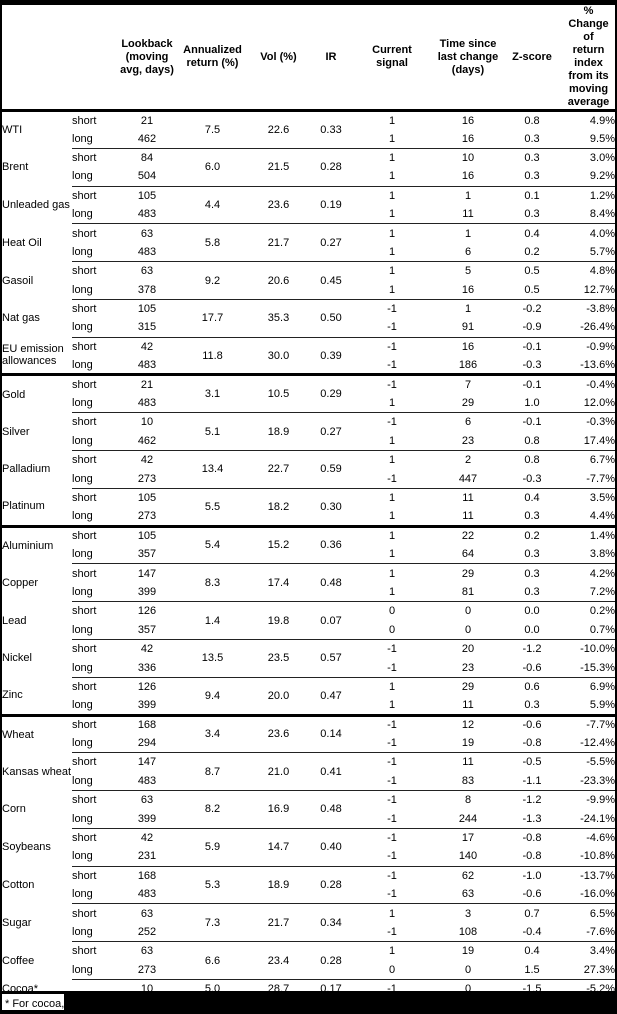  What do you see at coordinates (597, 327) in the screenshot?
I see `pct-change-cell: -26.4%` at bounding box center [597, 327].